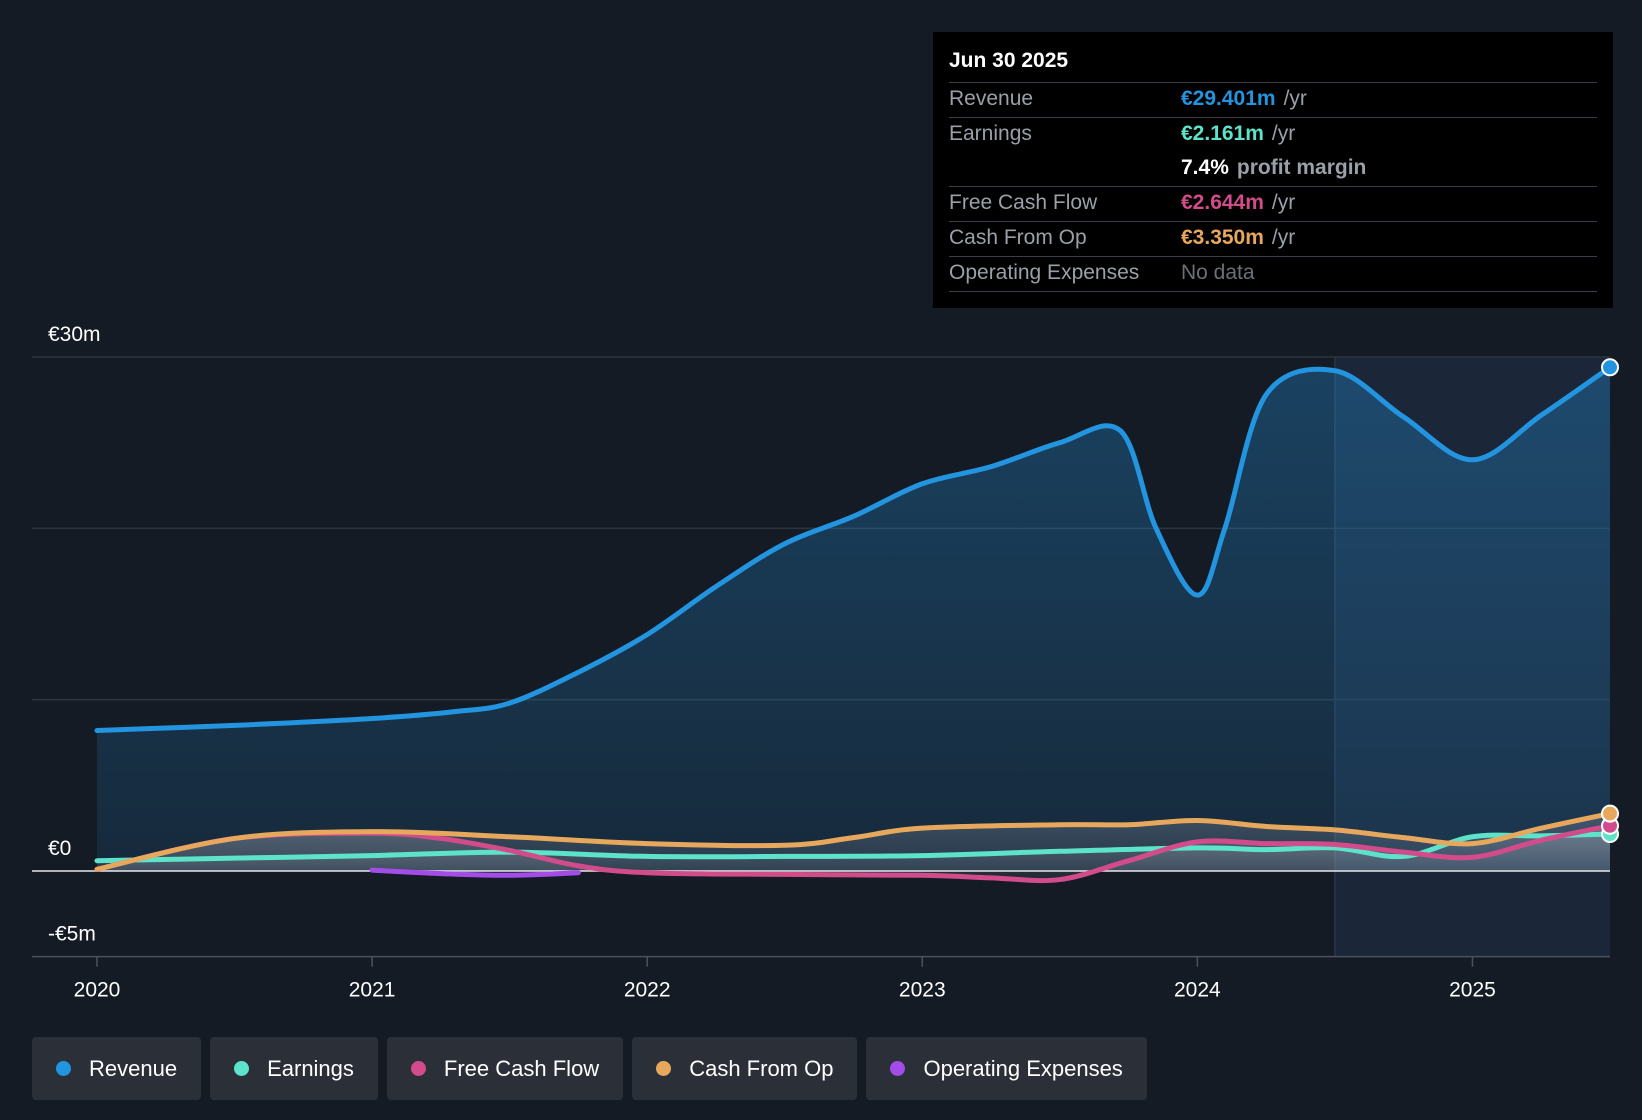 The width and height of the screenshot is (1642, 1120). Describe the element at coordinates (1023, 1068) in the screenshot. I see `legend-label: Operating Expenses` at that location.